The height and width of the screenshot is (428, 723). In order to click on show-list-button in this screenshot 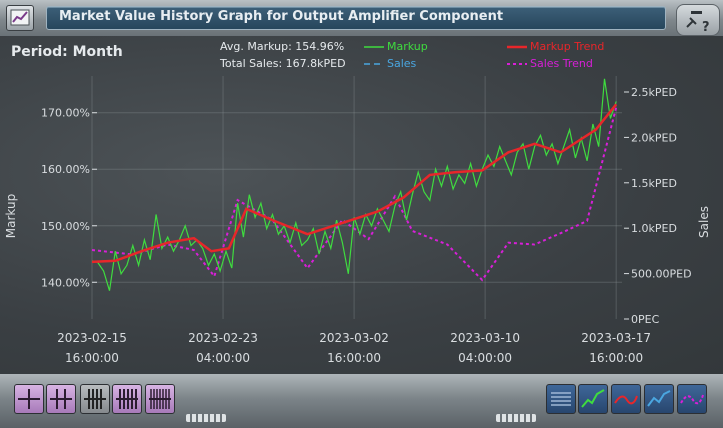, I will do `click(561, 399)`.